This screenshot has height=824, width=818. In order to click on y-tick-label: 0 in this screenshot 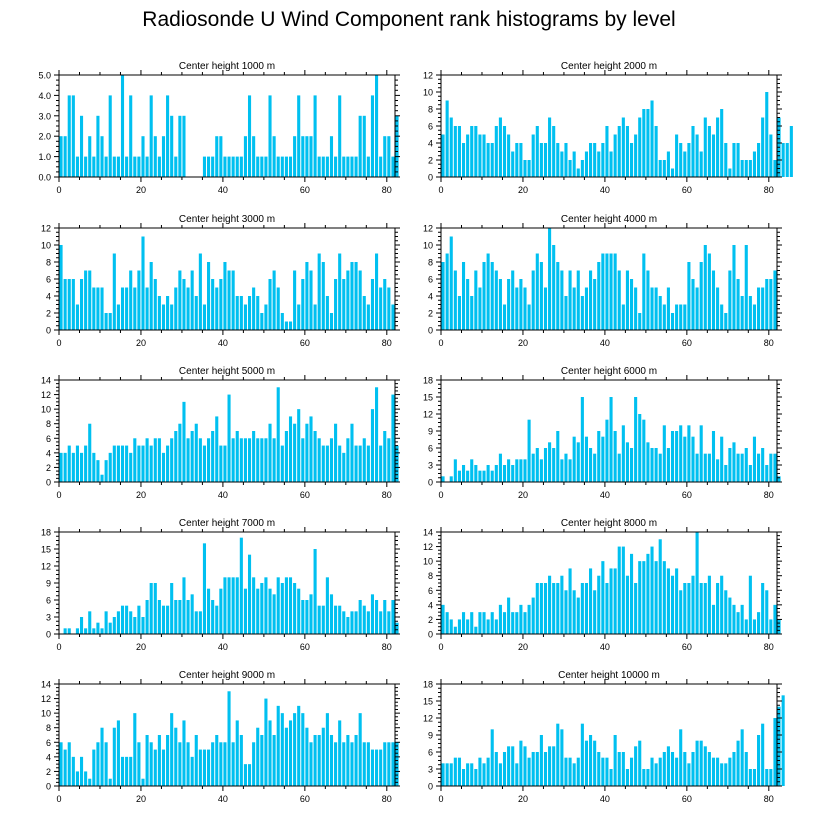, I will do `click(48, 483)`.